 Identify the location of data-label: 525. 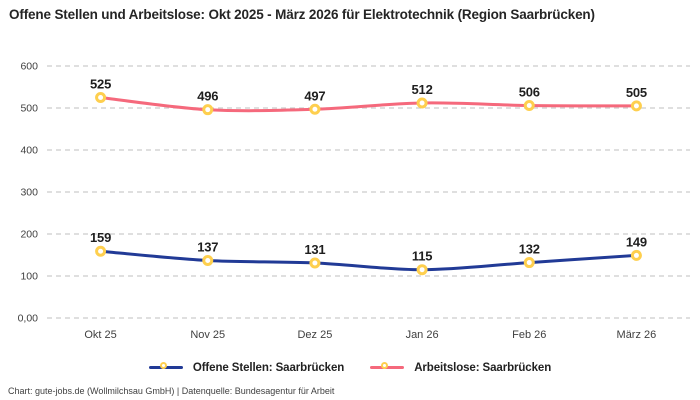
(100, 84).